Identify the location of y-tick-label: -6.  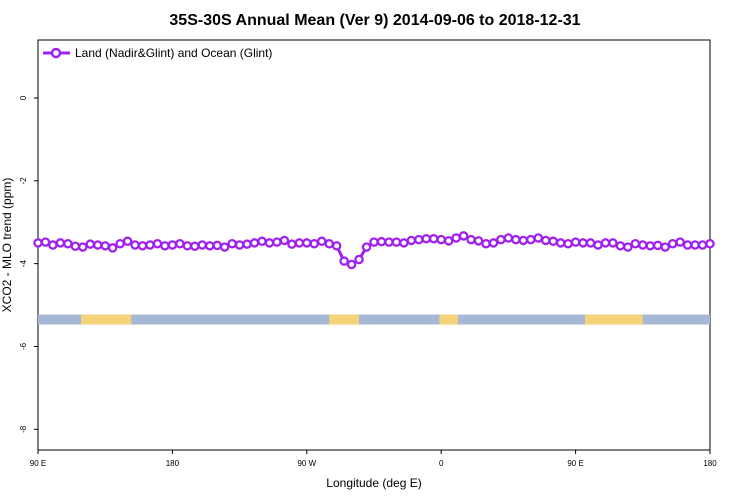
(23, 346).